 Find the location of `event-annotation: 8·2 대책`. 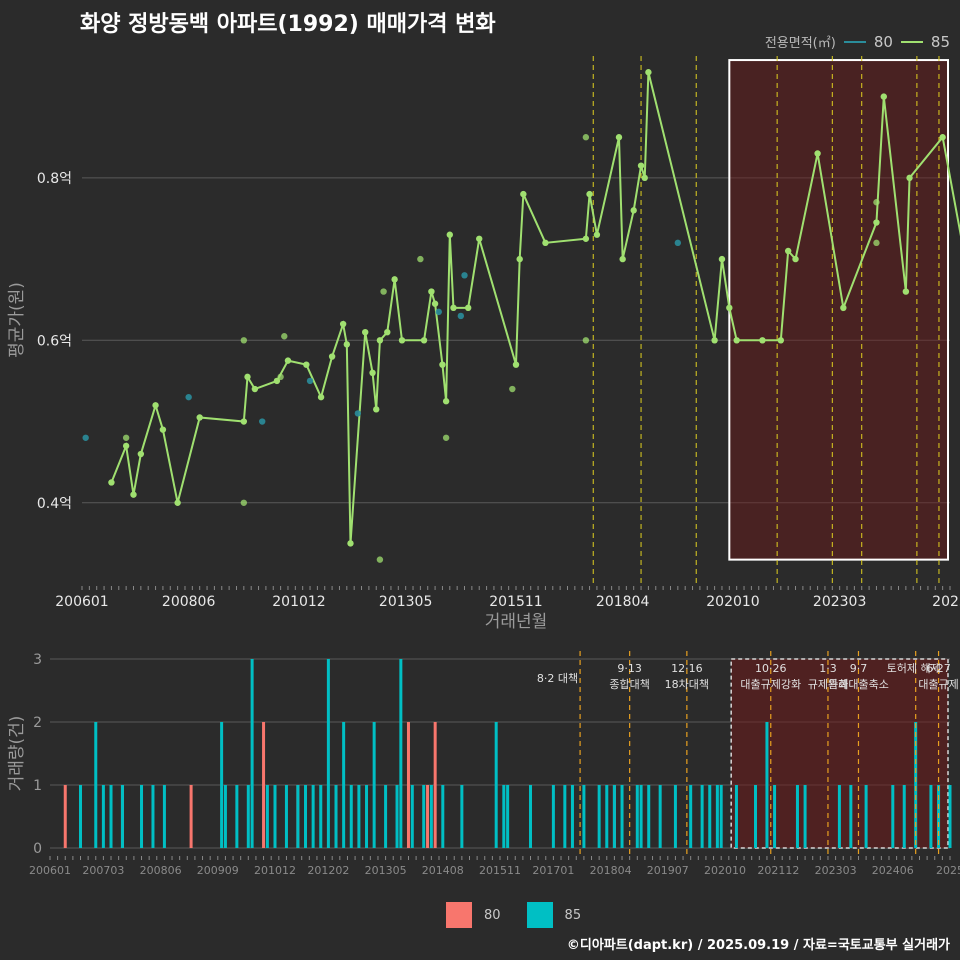

event-annotation: 8·2 대책 is located at coordinates (557, 678).